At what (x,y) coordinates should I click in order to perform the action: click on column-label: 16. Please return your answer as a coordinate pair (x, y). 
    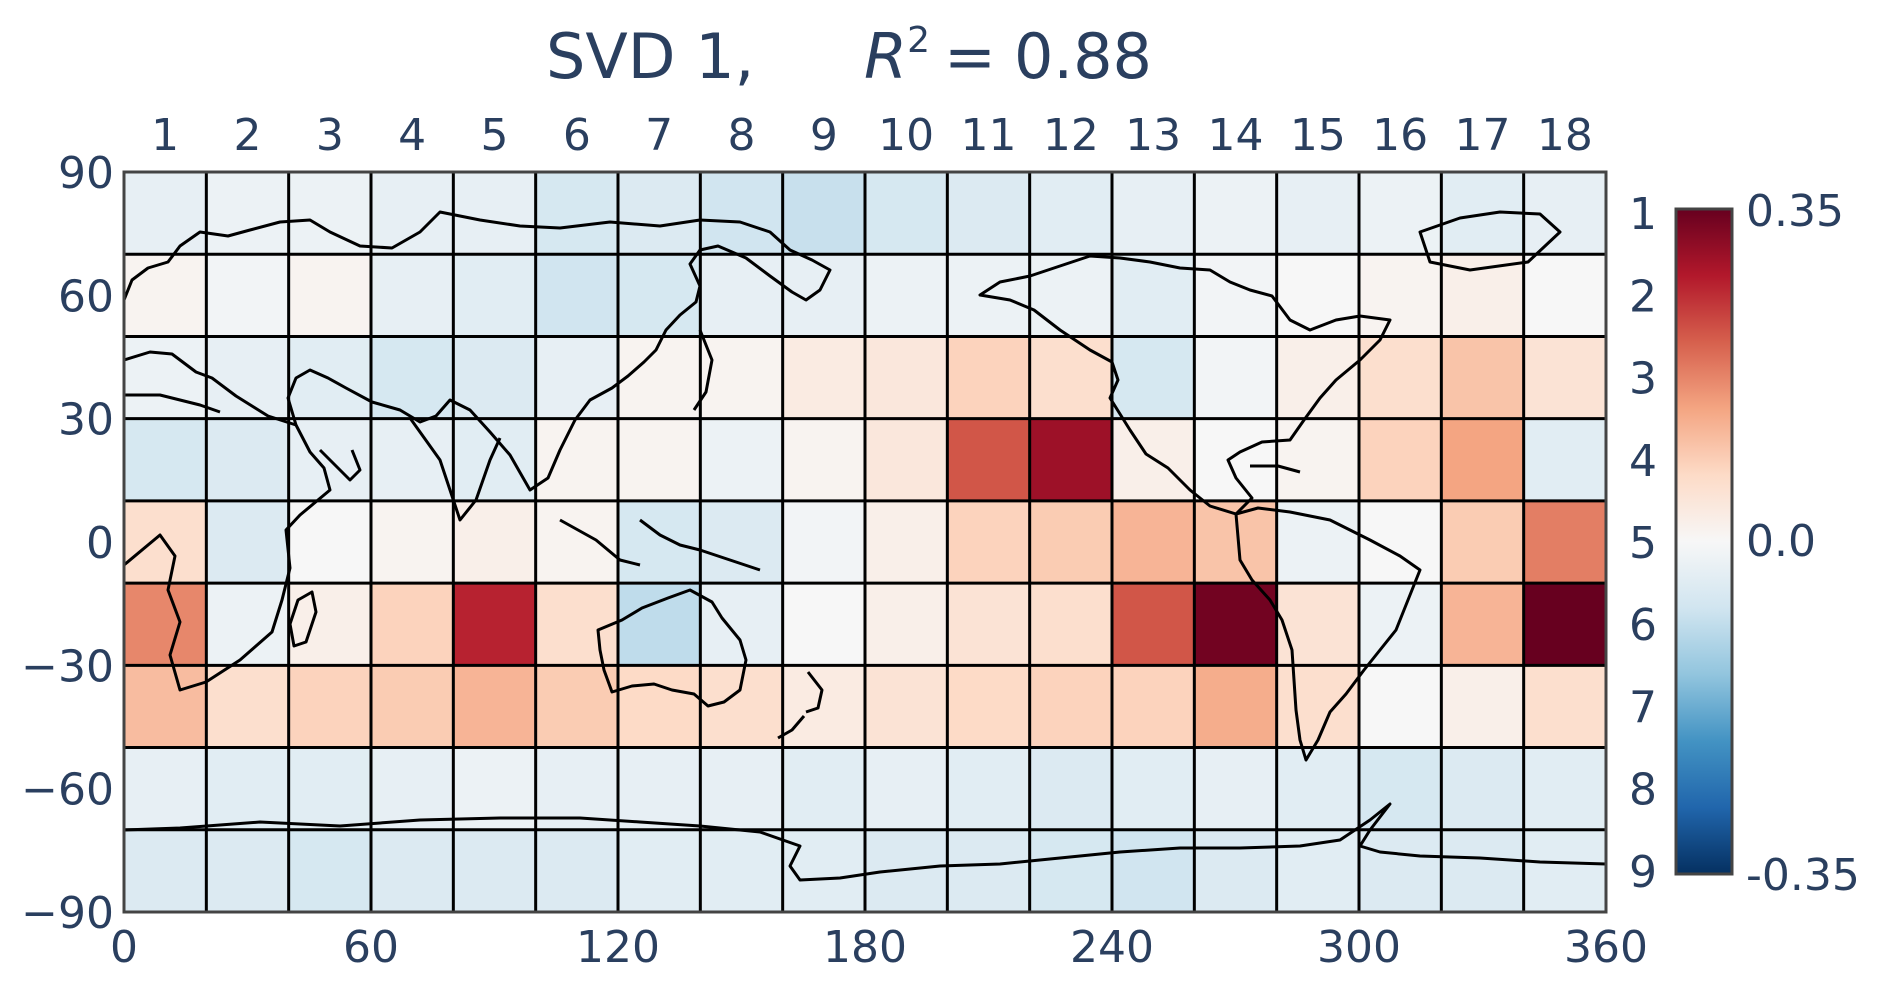
    Looking at the image, I should click on (1400, 135).